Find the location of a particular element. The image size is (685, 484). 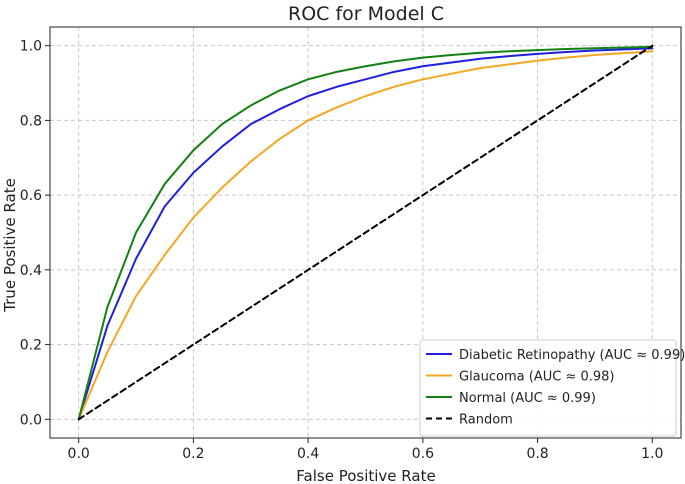

x-axis-label: False Positive Rate is located at coordinates (365, 475).